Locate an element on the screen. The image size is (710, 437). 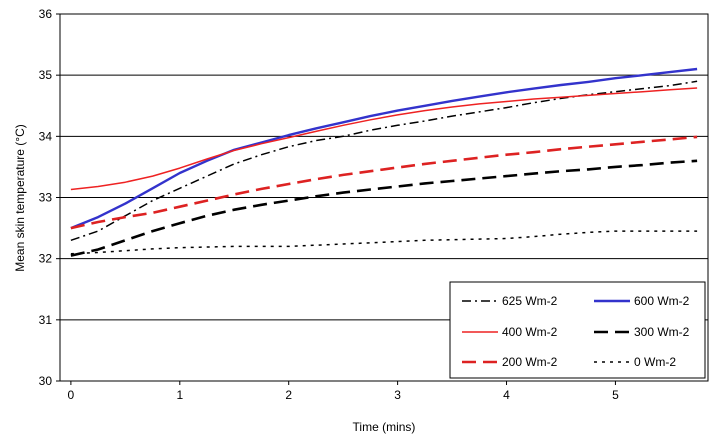
y-tick-label: 30 is located at coordinates (46, 381).